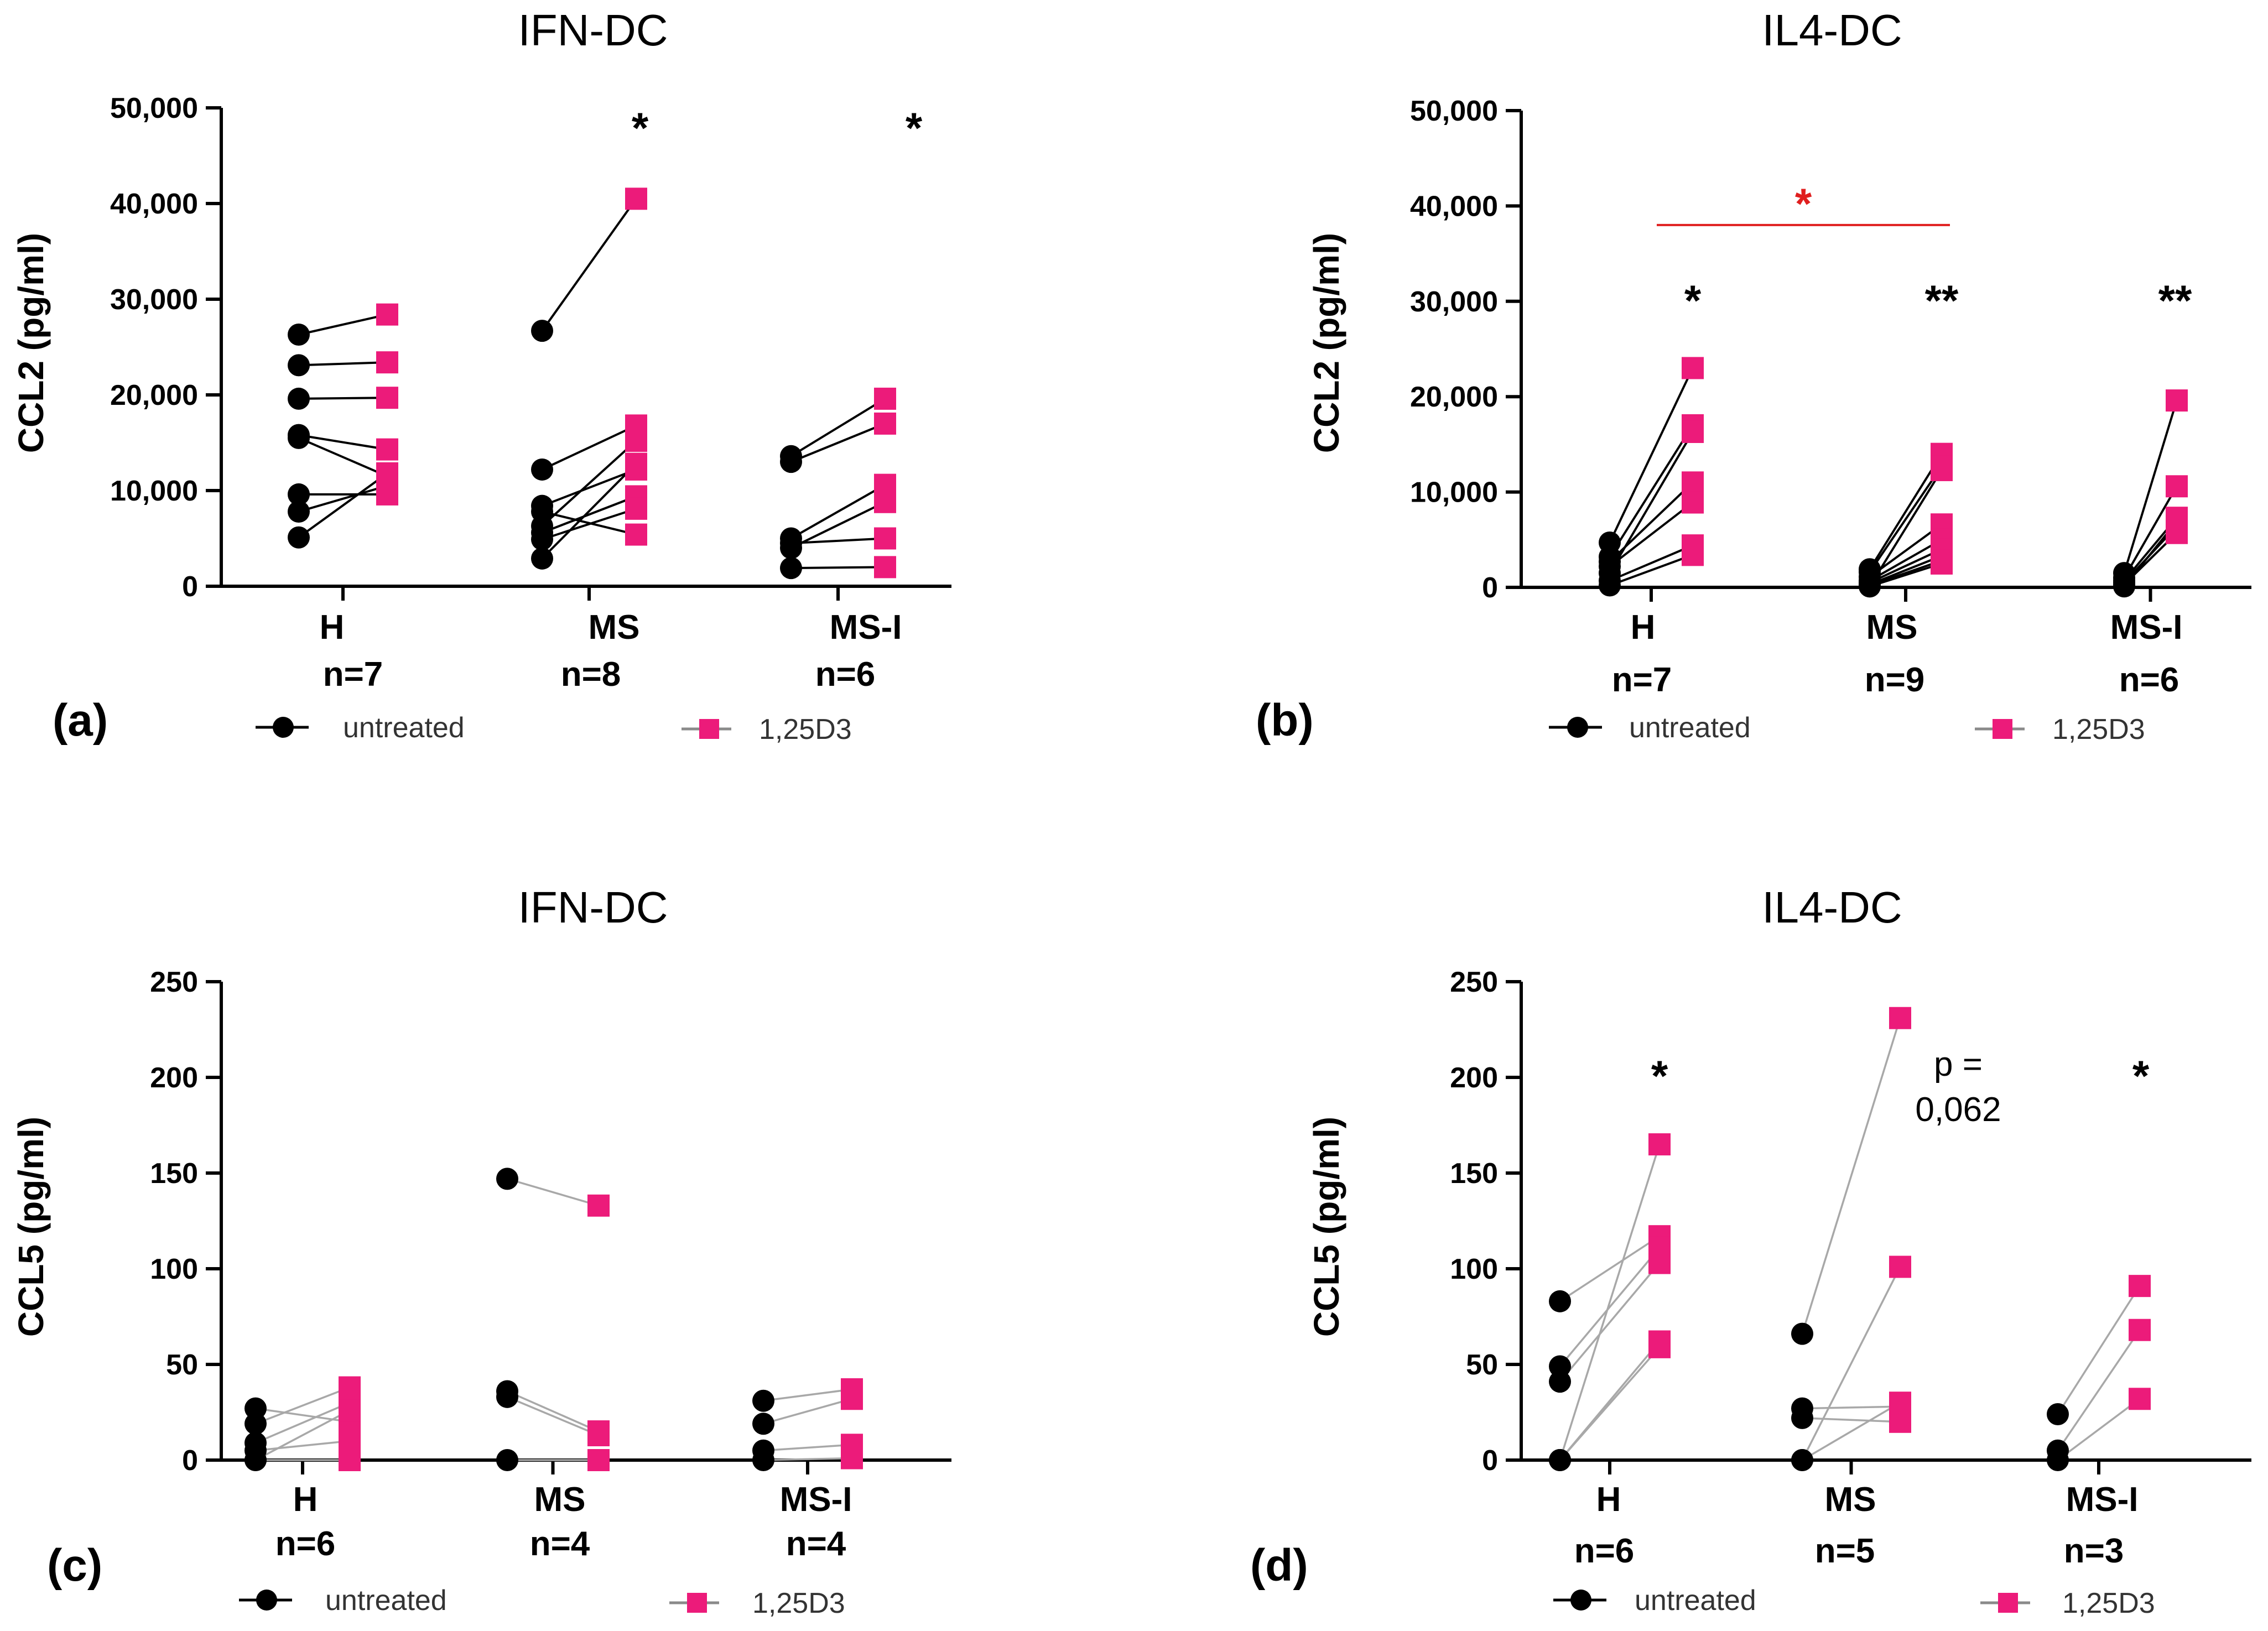  I want to click on y-tick-label: 200, so click(1474, 1078).